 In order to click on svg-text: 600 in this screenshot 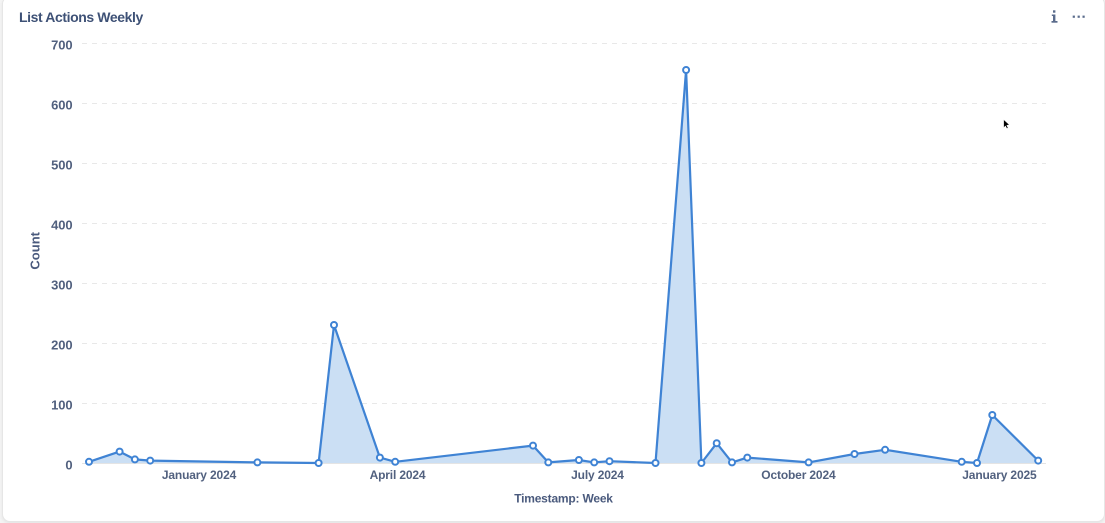, I will do `click(61, 105)`.